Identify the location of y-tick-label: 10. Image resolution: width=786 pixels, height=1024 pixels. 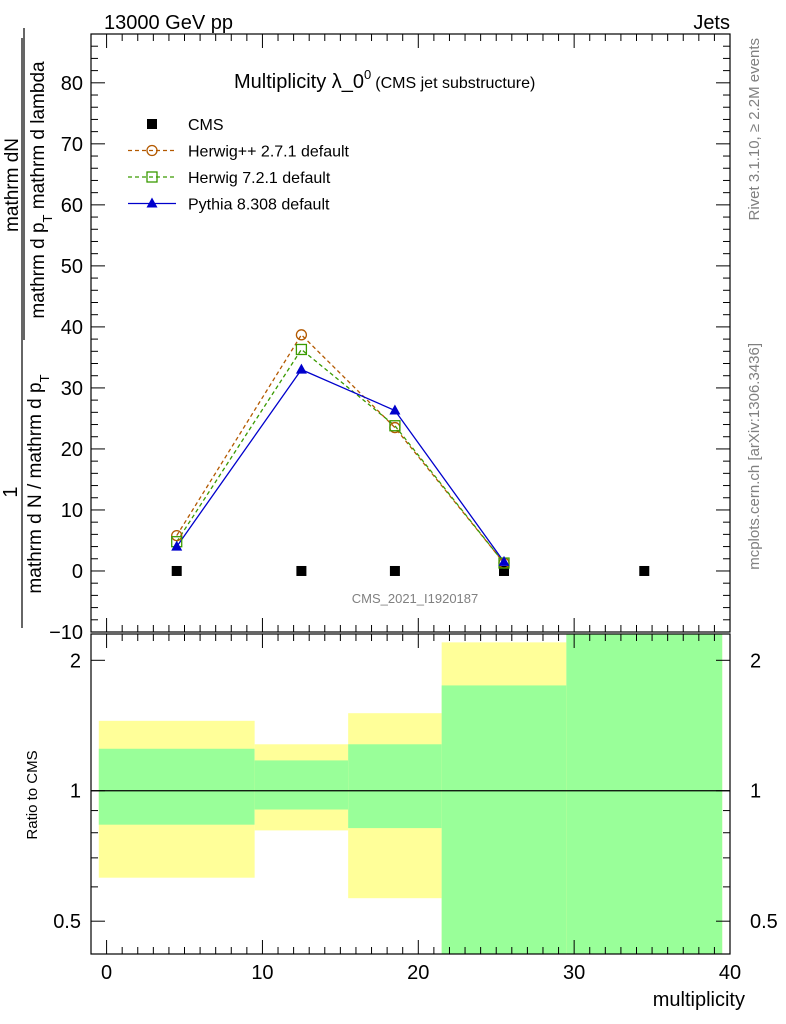
(72, 511).